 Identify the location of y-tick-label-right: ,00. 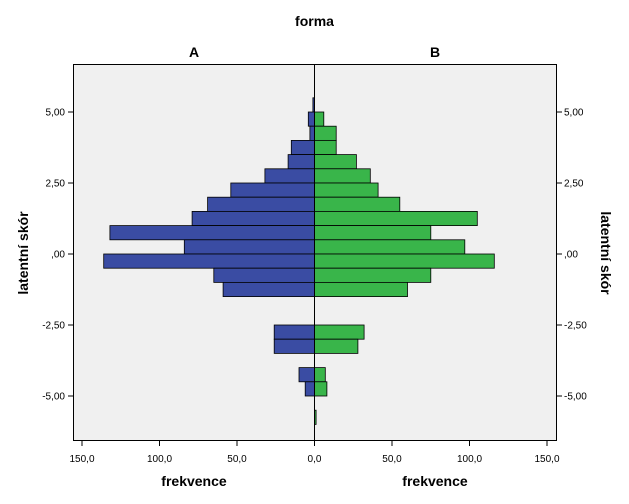
(571, 255).